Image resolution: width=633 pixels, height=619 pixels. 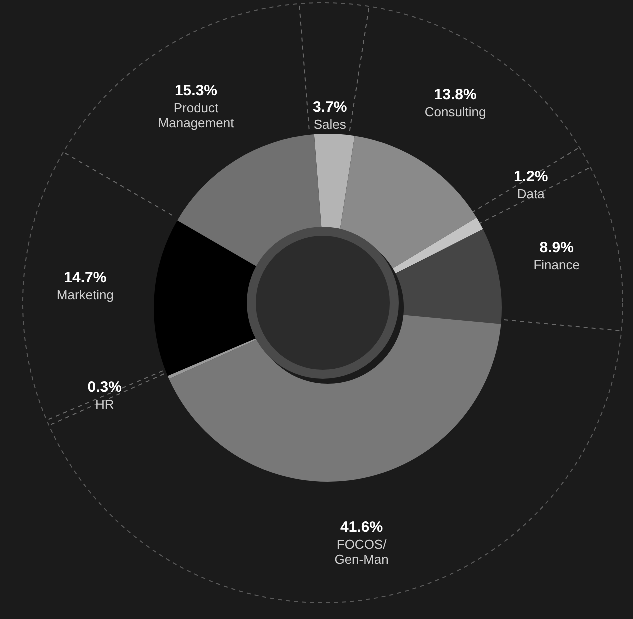 What do you see at coordinates (531, 194) in the screenshot?
I see `slice-label: Data` at bounding box center [531, 194].